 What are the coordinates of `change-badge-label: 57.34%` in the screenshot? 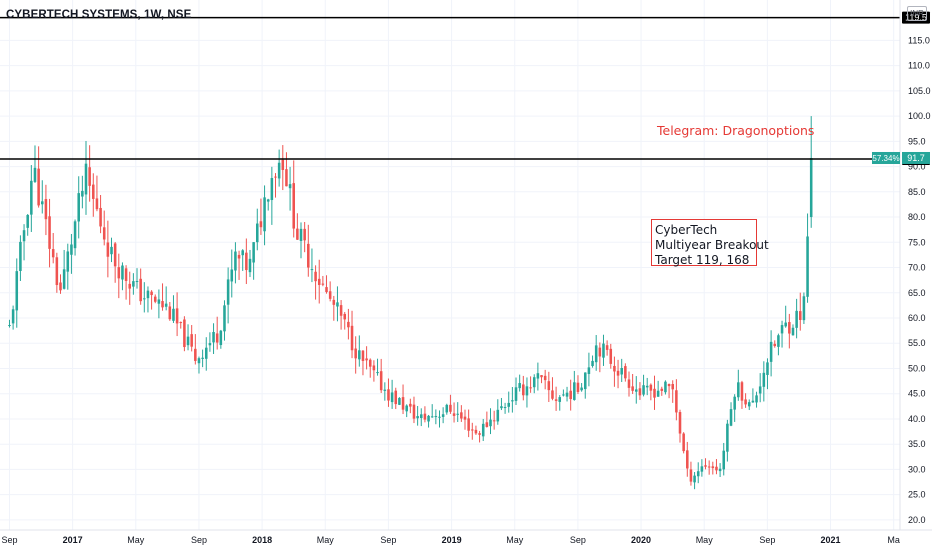 It's located at (885, 158).